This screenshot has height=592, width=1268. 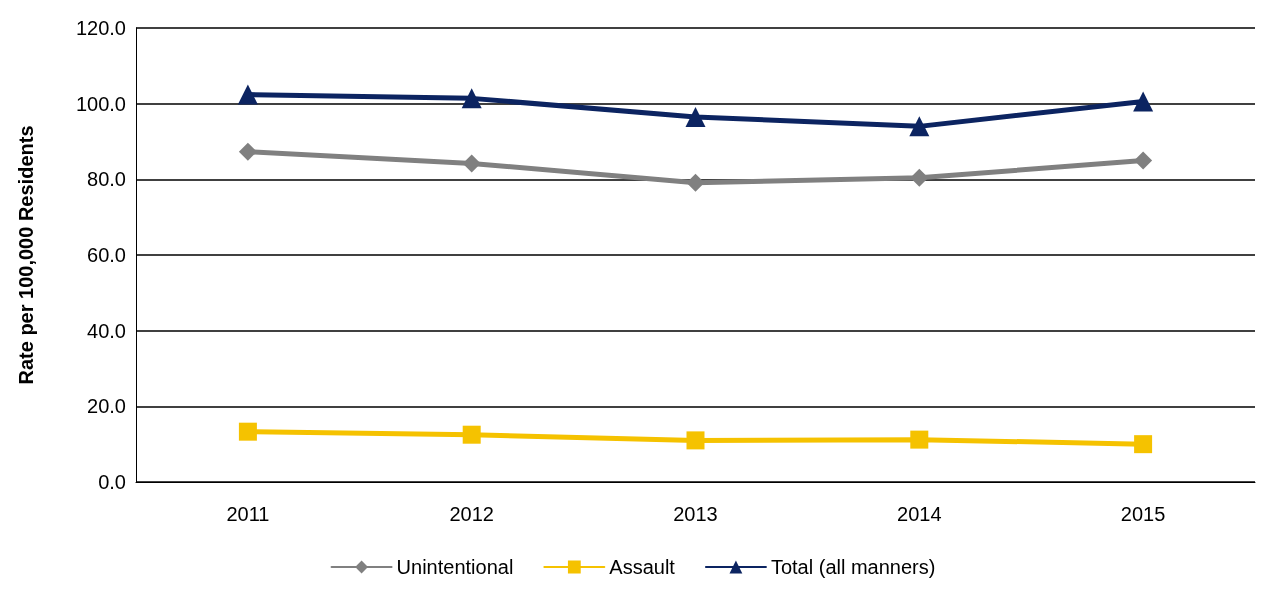 What do you see at coordinates (642, 567) in the screenshot?
I see `legend-label: Assault` at bounding box center [642, 567].